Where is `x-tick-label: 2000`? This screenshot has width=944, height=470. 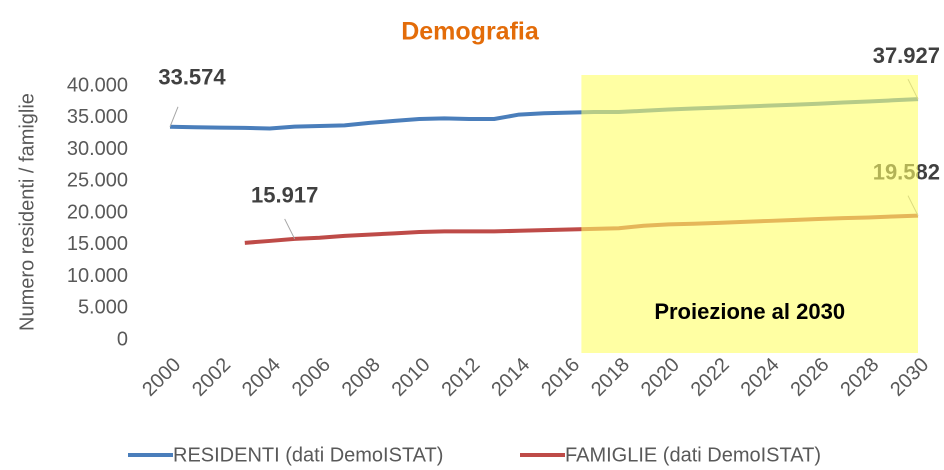 x-tick-label: 2000 is located at coordinates (161, 377).